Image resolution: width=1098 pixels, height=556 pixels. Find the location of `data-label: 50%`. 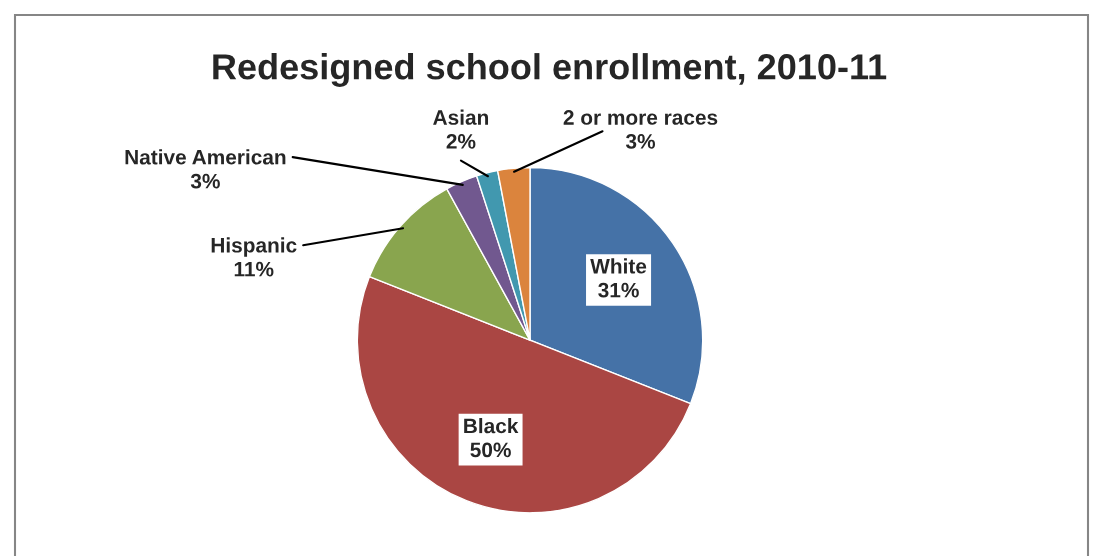

data-label: 50% is located at coordinates (490, 450).